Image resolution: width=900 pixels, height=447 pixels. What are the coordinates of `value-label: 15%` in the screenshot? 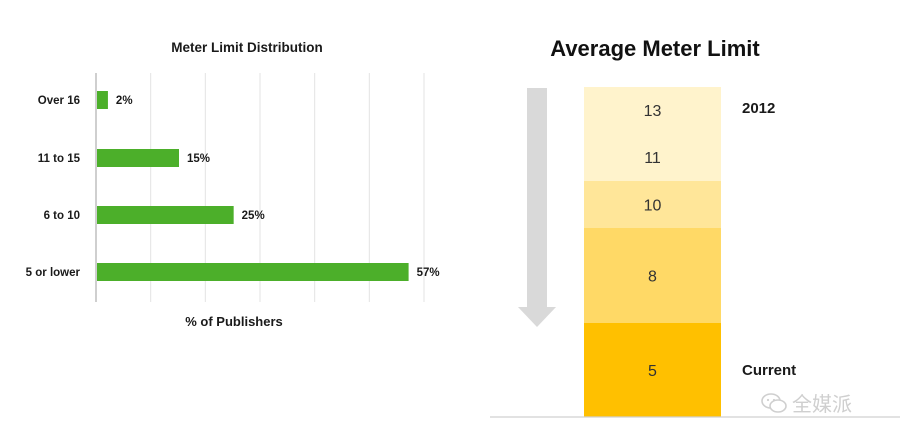 It's located at (198, 159).